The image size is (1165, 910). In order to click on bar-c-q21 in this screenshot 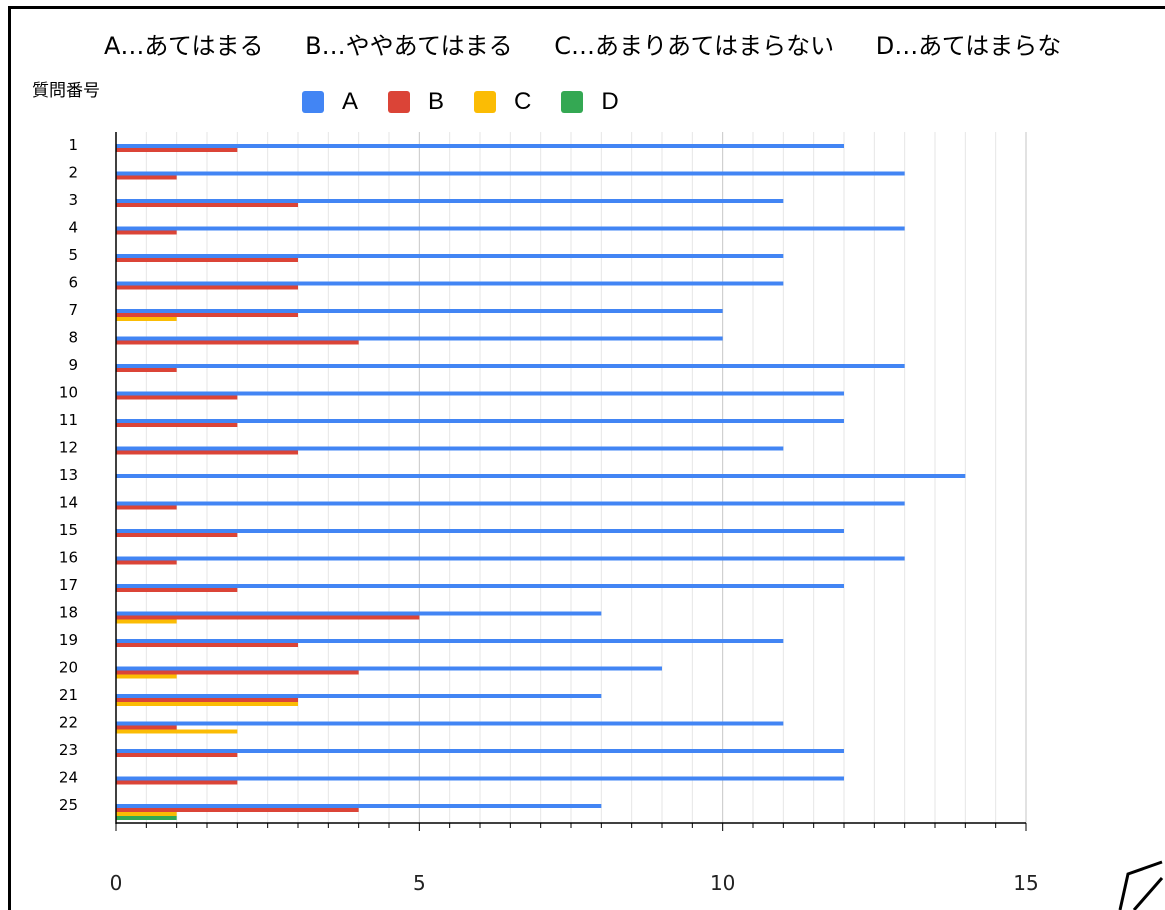, I will do `click(207, 704)`.